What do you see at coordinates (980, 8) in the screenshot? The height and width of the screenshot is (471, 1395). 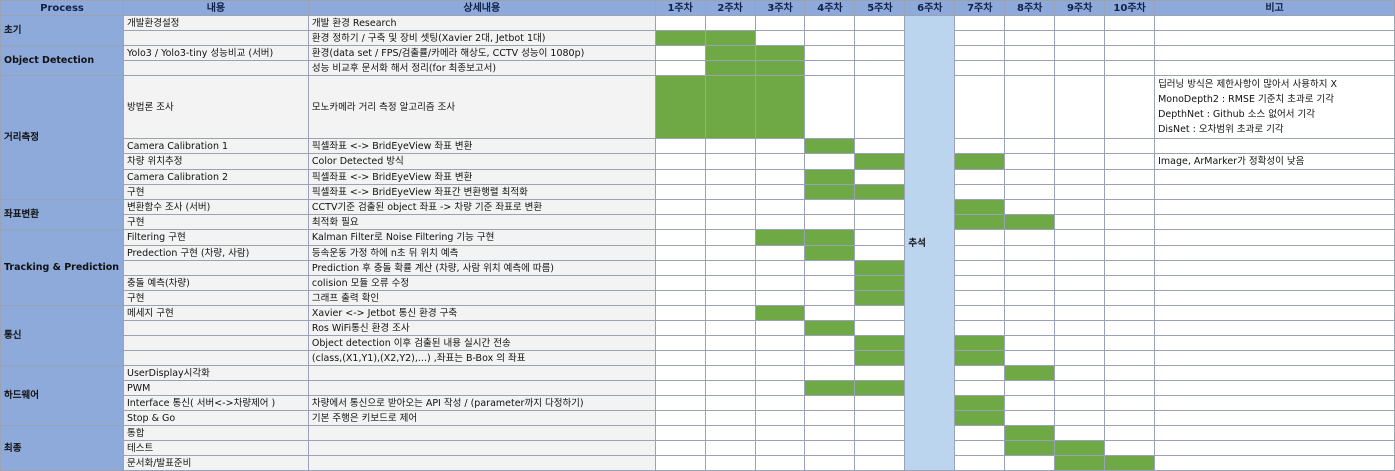 I see `header-week-7: 7주차` at bounding box center [980, 8].